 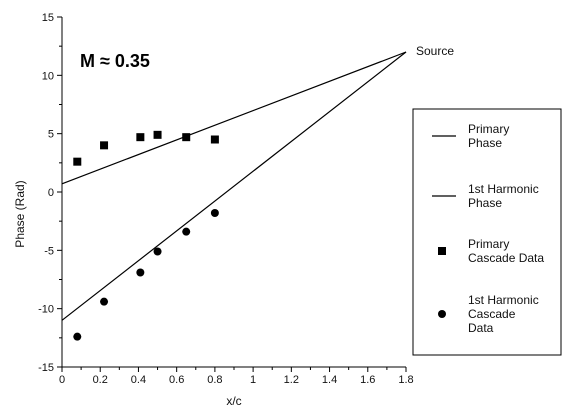 I want to click on y-tick-label: 5, so click(x=51, y=135).